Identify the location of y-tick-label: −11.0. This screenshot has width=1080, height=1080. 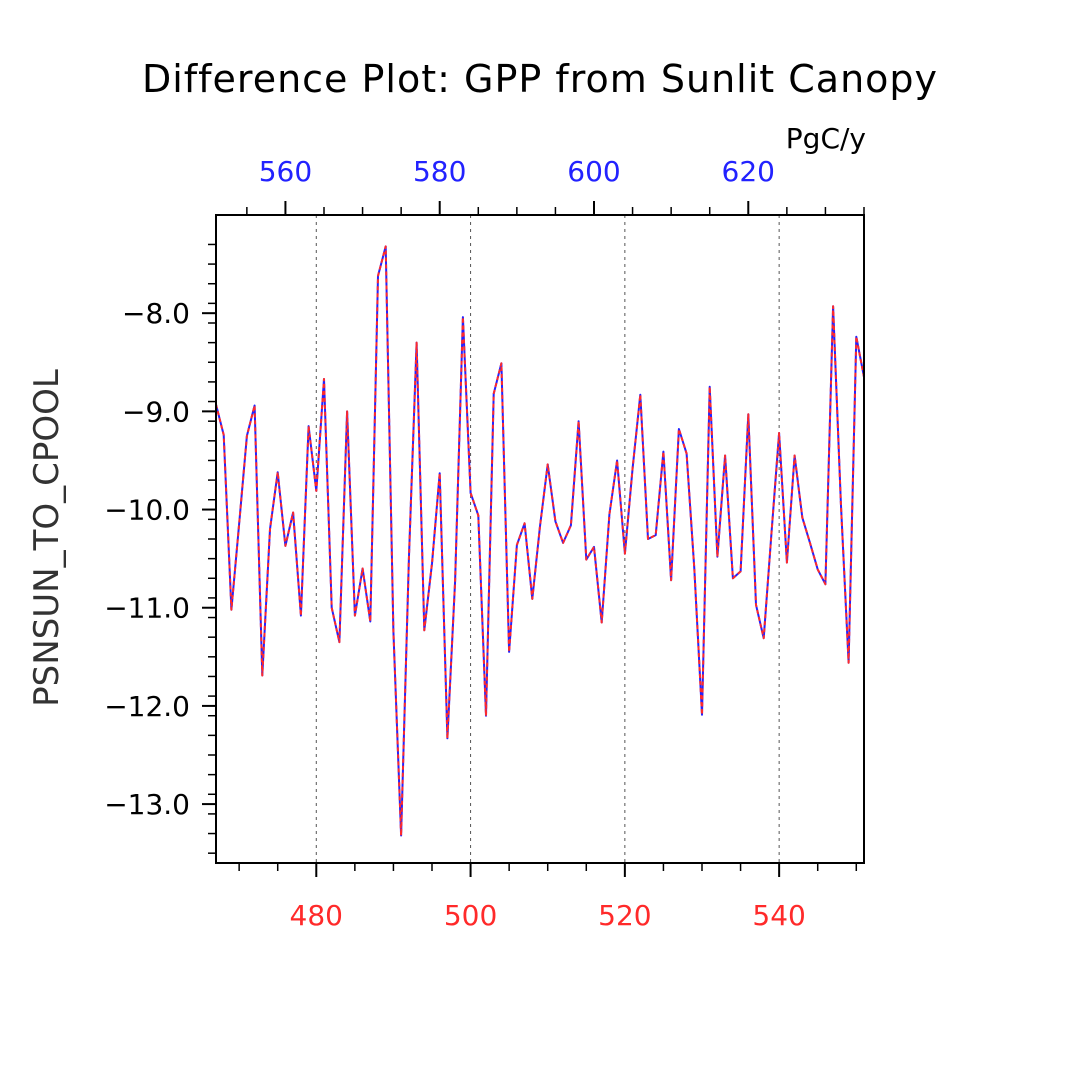
(147, 608).